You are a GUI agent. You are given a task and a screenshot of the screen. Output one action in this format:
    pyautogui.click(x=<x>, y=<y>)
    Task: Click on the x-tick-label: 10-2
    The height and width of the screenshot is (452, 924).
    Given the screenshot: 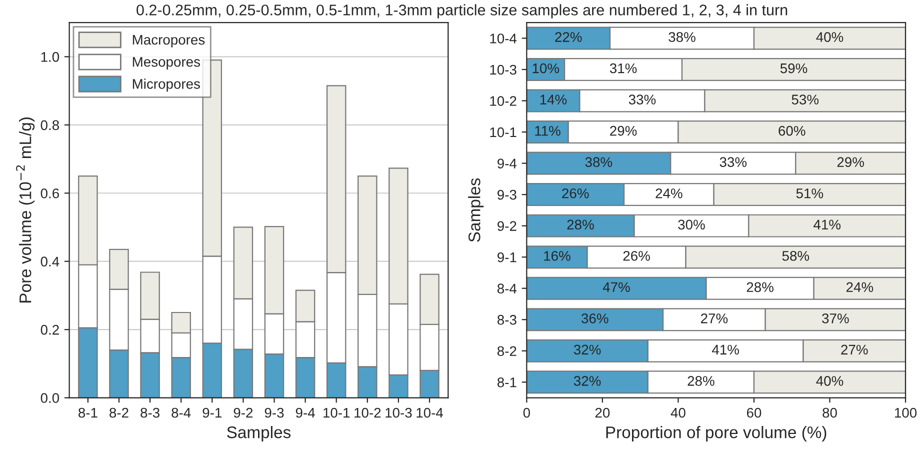 What is the action you would take?
    pyautogui.click(x=367, y=413)
    